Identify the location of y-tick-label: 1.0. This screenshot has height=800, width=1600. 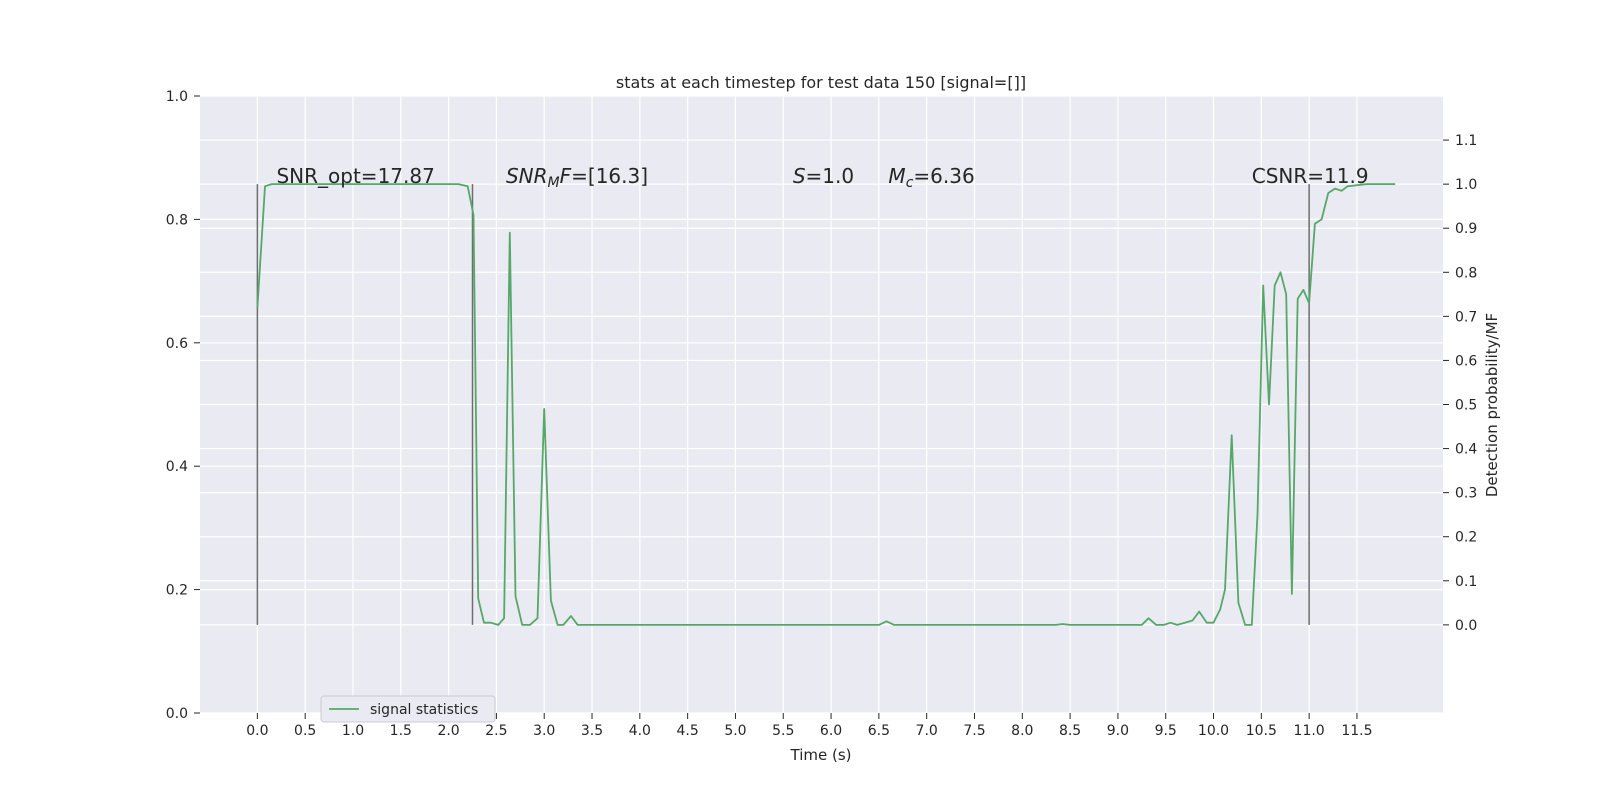
(177, 97).